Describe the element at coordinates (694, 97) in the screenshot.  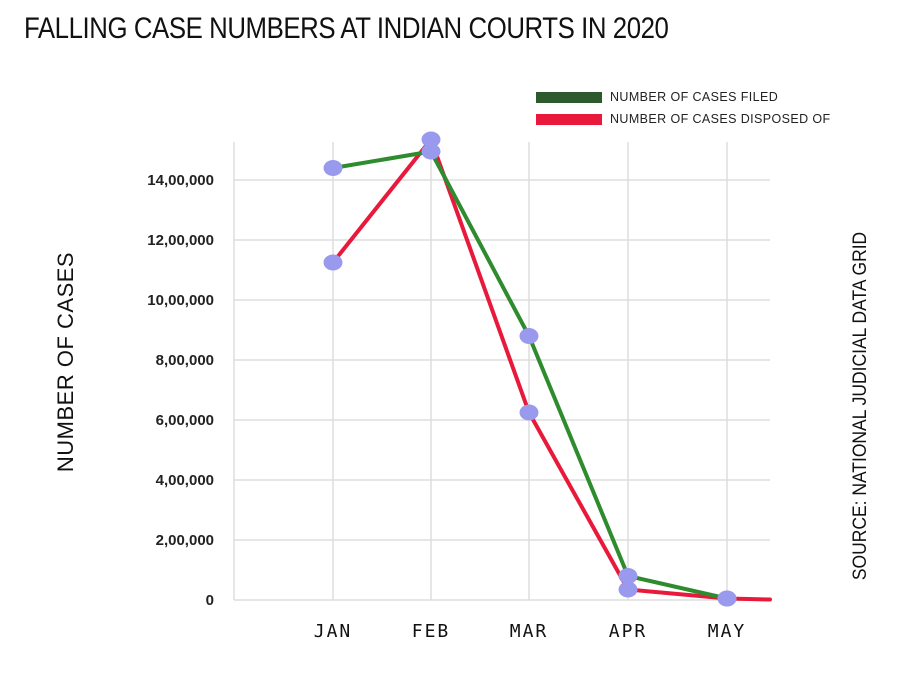
I see `legend-label-filed: NUMBER OF CASES FILED` at that location.